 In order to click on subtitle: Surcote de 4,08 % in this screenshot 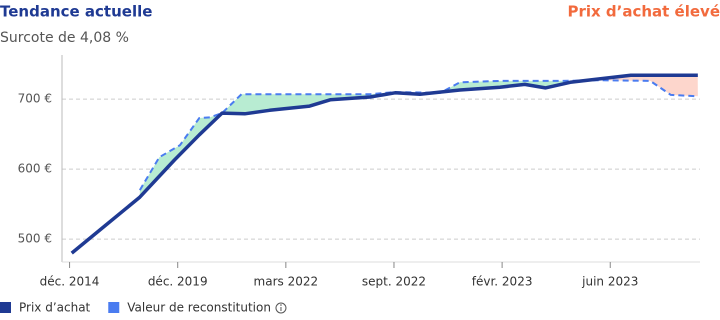, I will do `click(64, 38)`.